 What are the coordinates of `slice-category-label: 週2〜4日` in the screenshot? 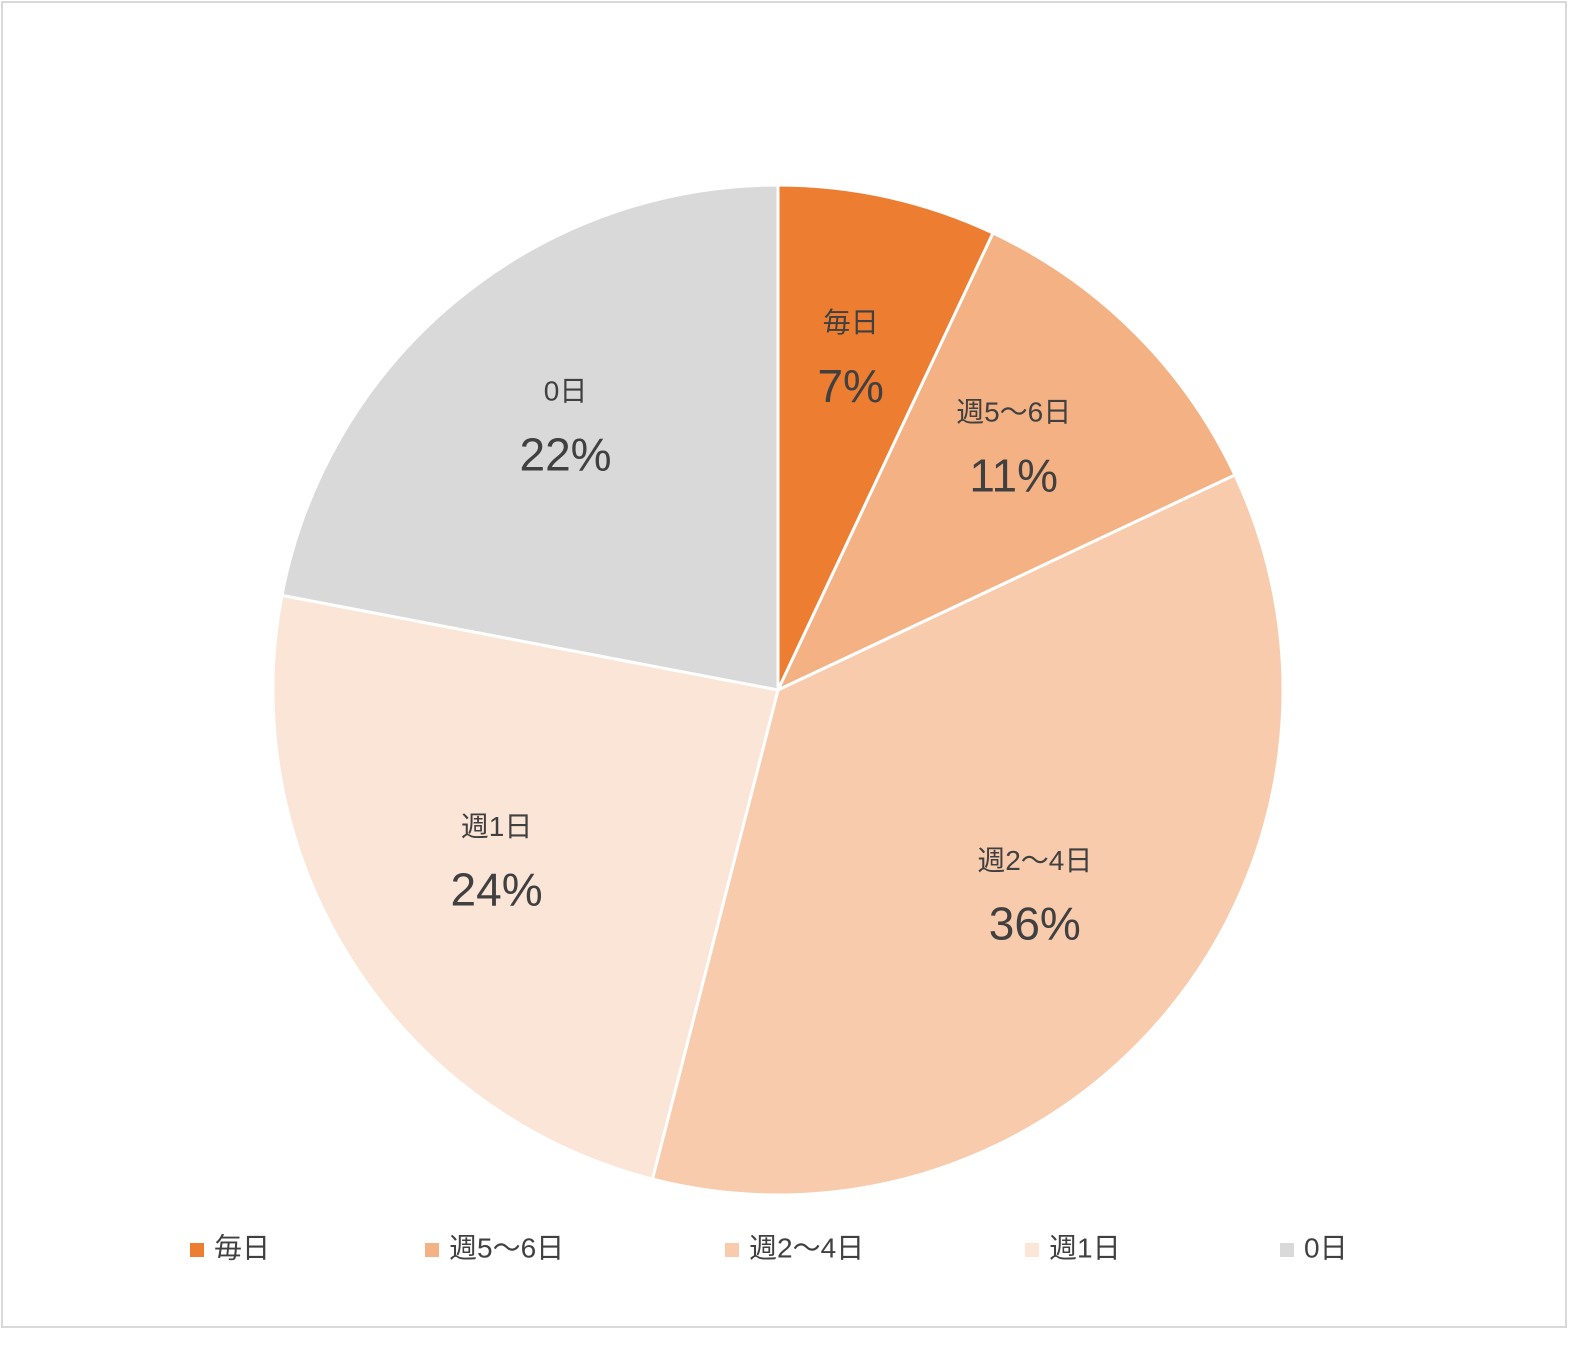 It's located at (1034, 860).